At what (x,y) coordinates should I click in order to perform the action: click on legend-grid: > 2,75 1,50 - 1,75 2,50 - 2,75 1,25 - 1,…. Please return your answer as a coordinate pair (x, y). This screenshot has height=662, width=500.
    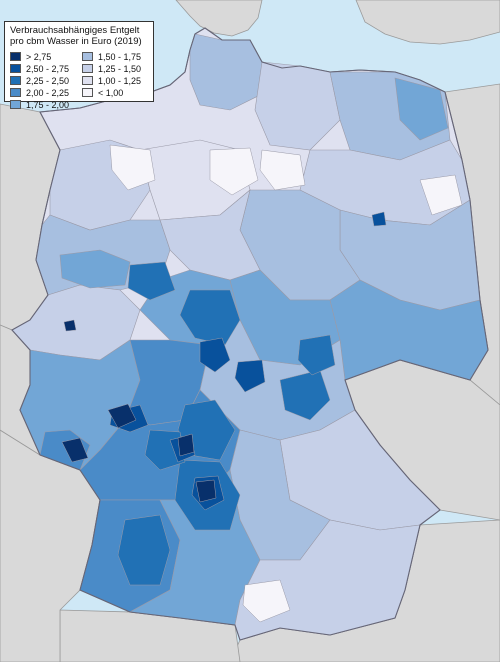
    Looking at the image, I should click on (79, 80).